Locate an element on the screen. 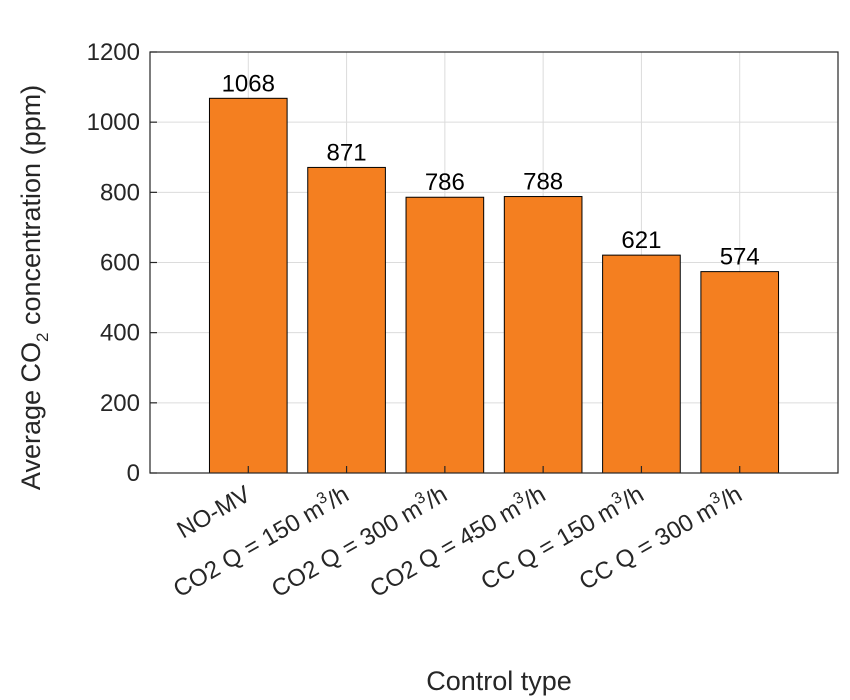  y-tick-label: 1200 is located at coordinates (113, 52).